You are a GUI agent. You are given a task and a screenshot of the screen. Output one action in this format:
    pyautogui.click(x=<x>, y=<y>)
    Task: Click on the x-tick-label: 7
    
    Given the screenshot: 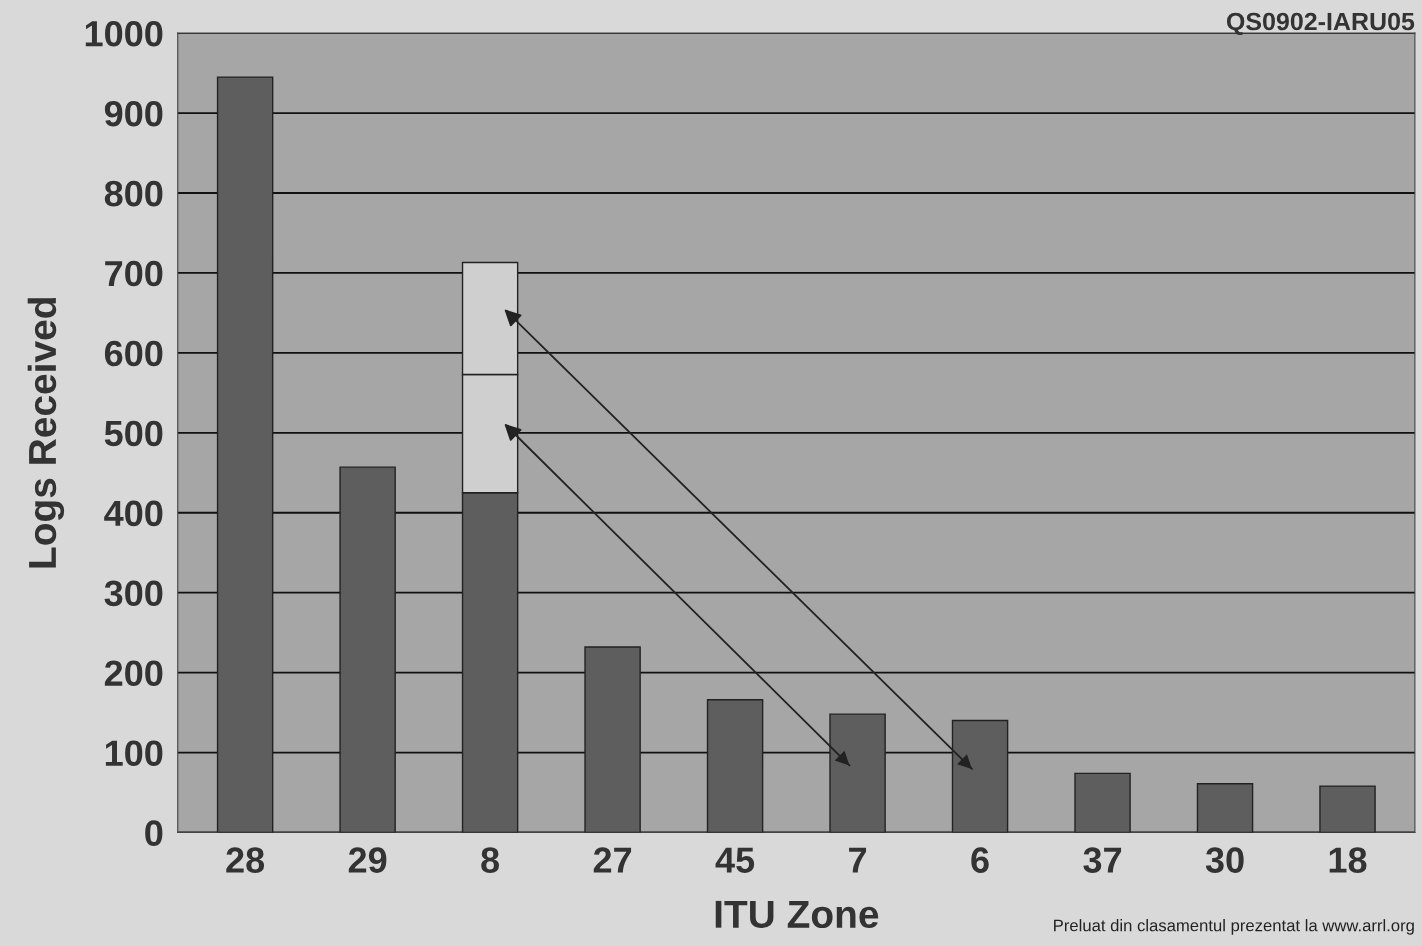 What is the action you would take?
    pyautogui.click(x=858, y=860)
    